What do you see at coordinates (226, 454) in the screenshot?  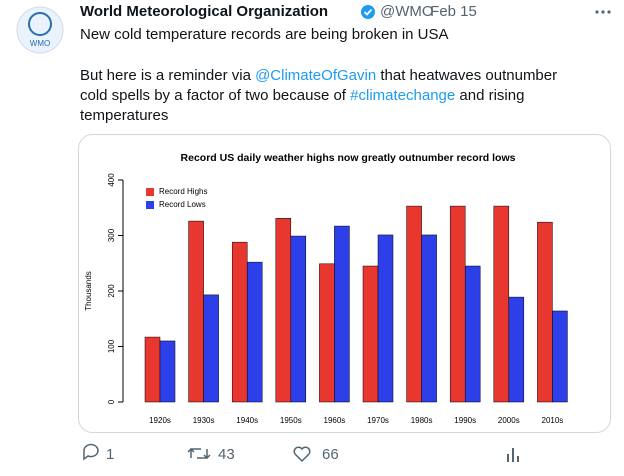 I see `retweet-count: 43` at bounding box center [226, 454].